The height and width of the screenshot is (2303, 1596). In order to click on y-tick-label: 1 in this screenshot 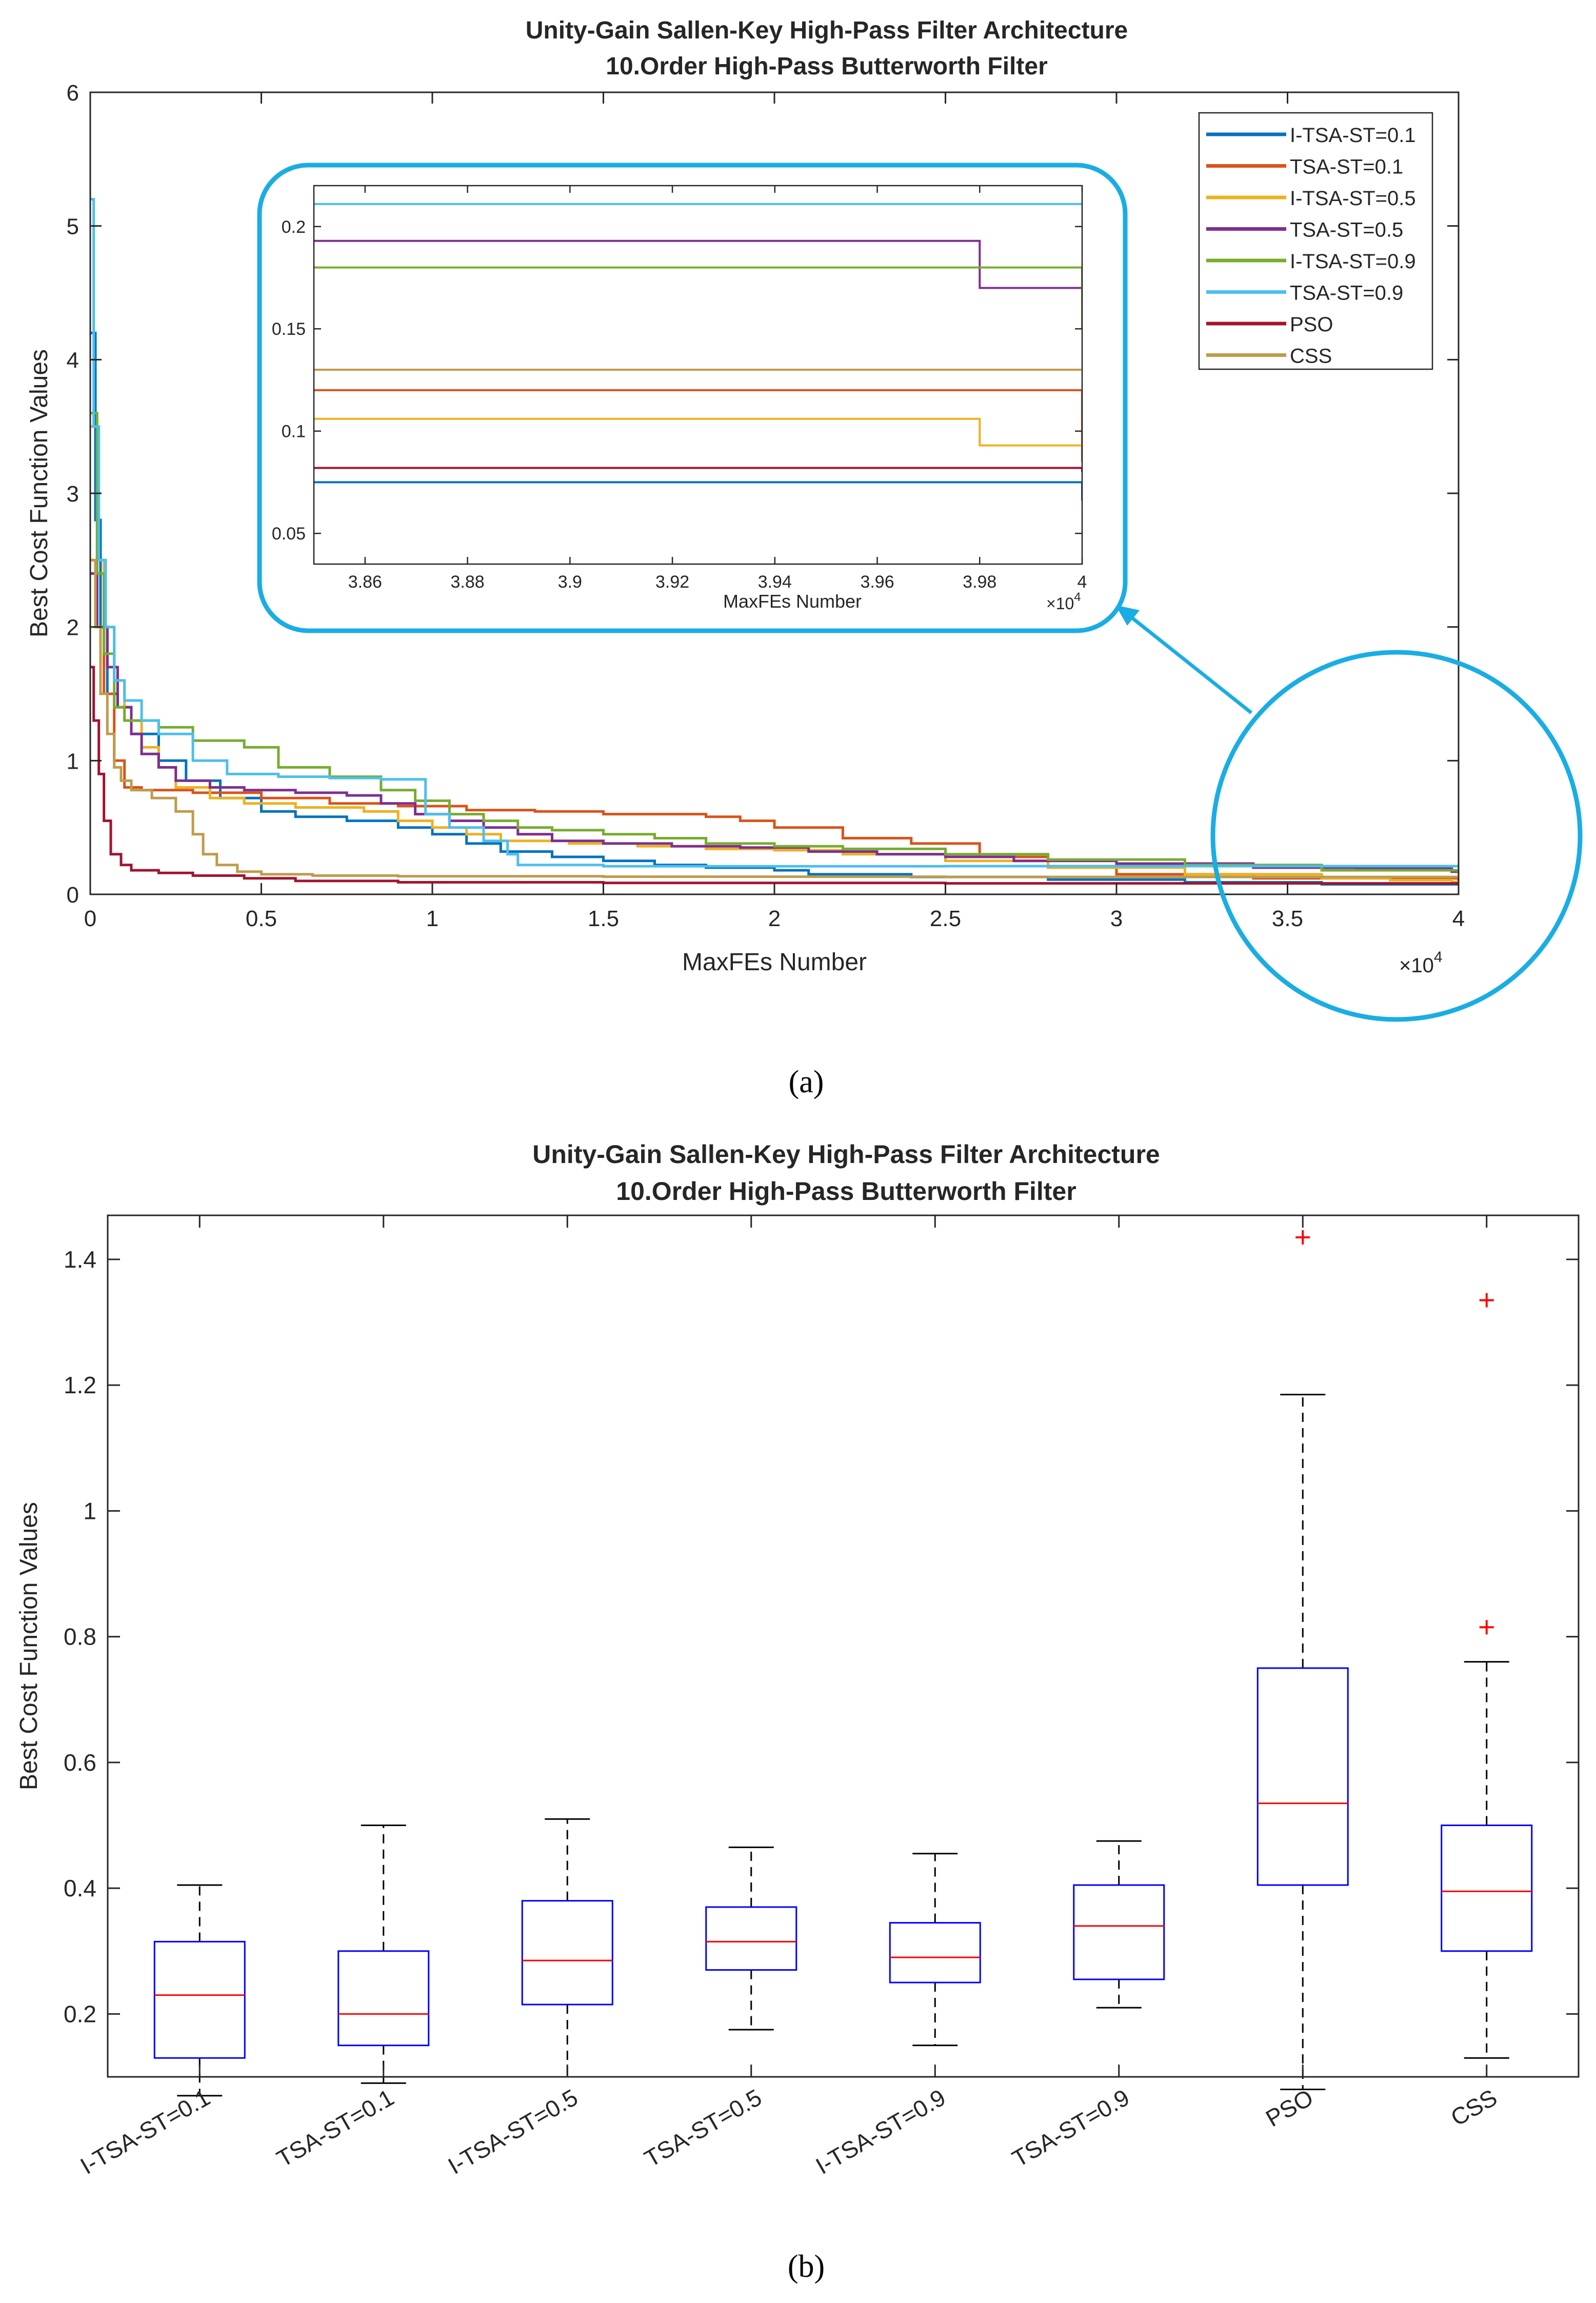, I will do `click(73, 761)`.